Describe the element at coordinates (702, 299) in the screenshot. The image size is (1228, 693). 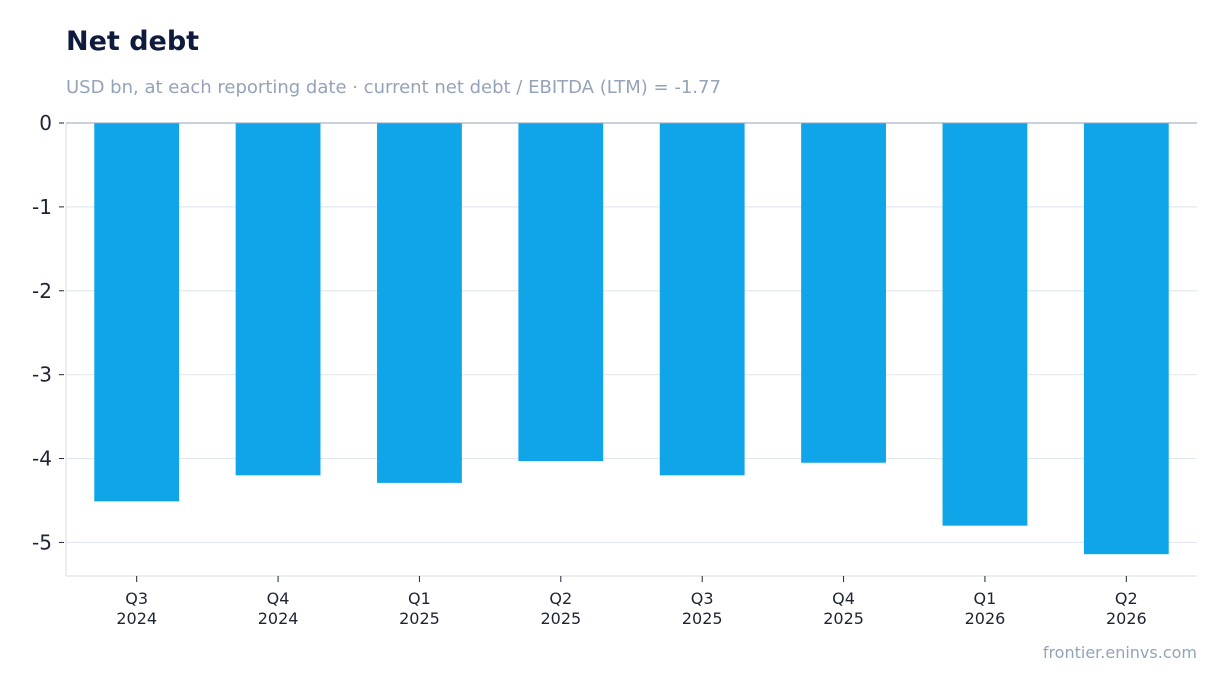
I see `bar-q3-2025` at that location.